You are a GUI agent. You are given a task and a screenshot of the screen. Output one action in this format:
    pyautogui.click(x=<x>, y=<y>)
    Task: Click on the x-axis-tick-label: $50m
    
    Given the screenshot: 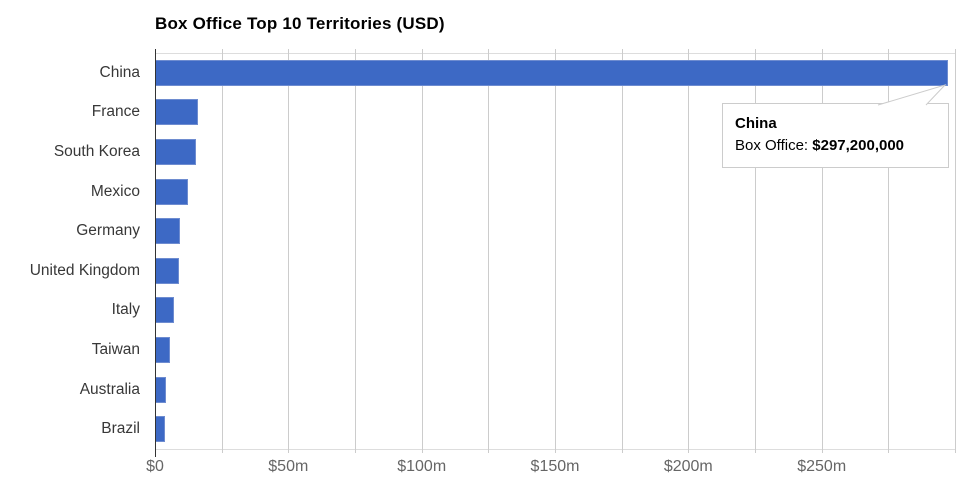 What is the action you would take?
    pyautogui.click(x=288, y=466)
    